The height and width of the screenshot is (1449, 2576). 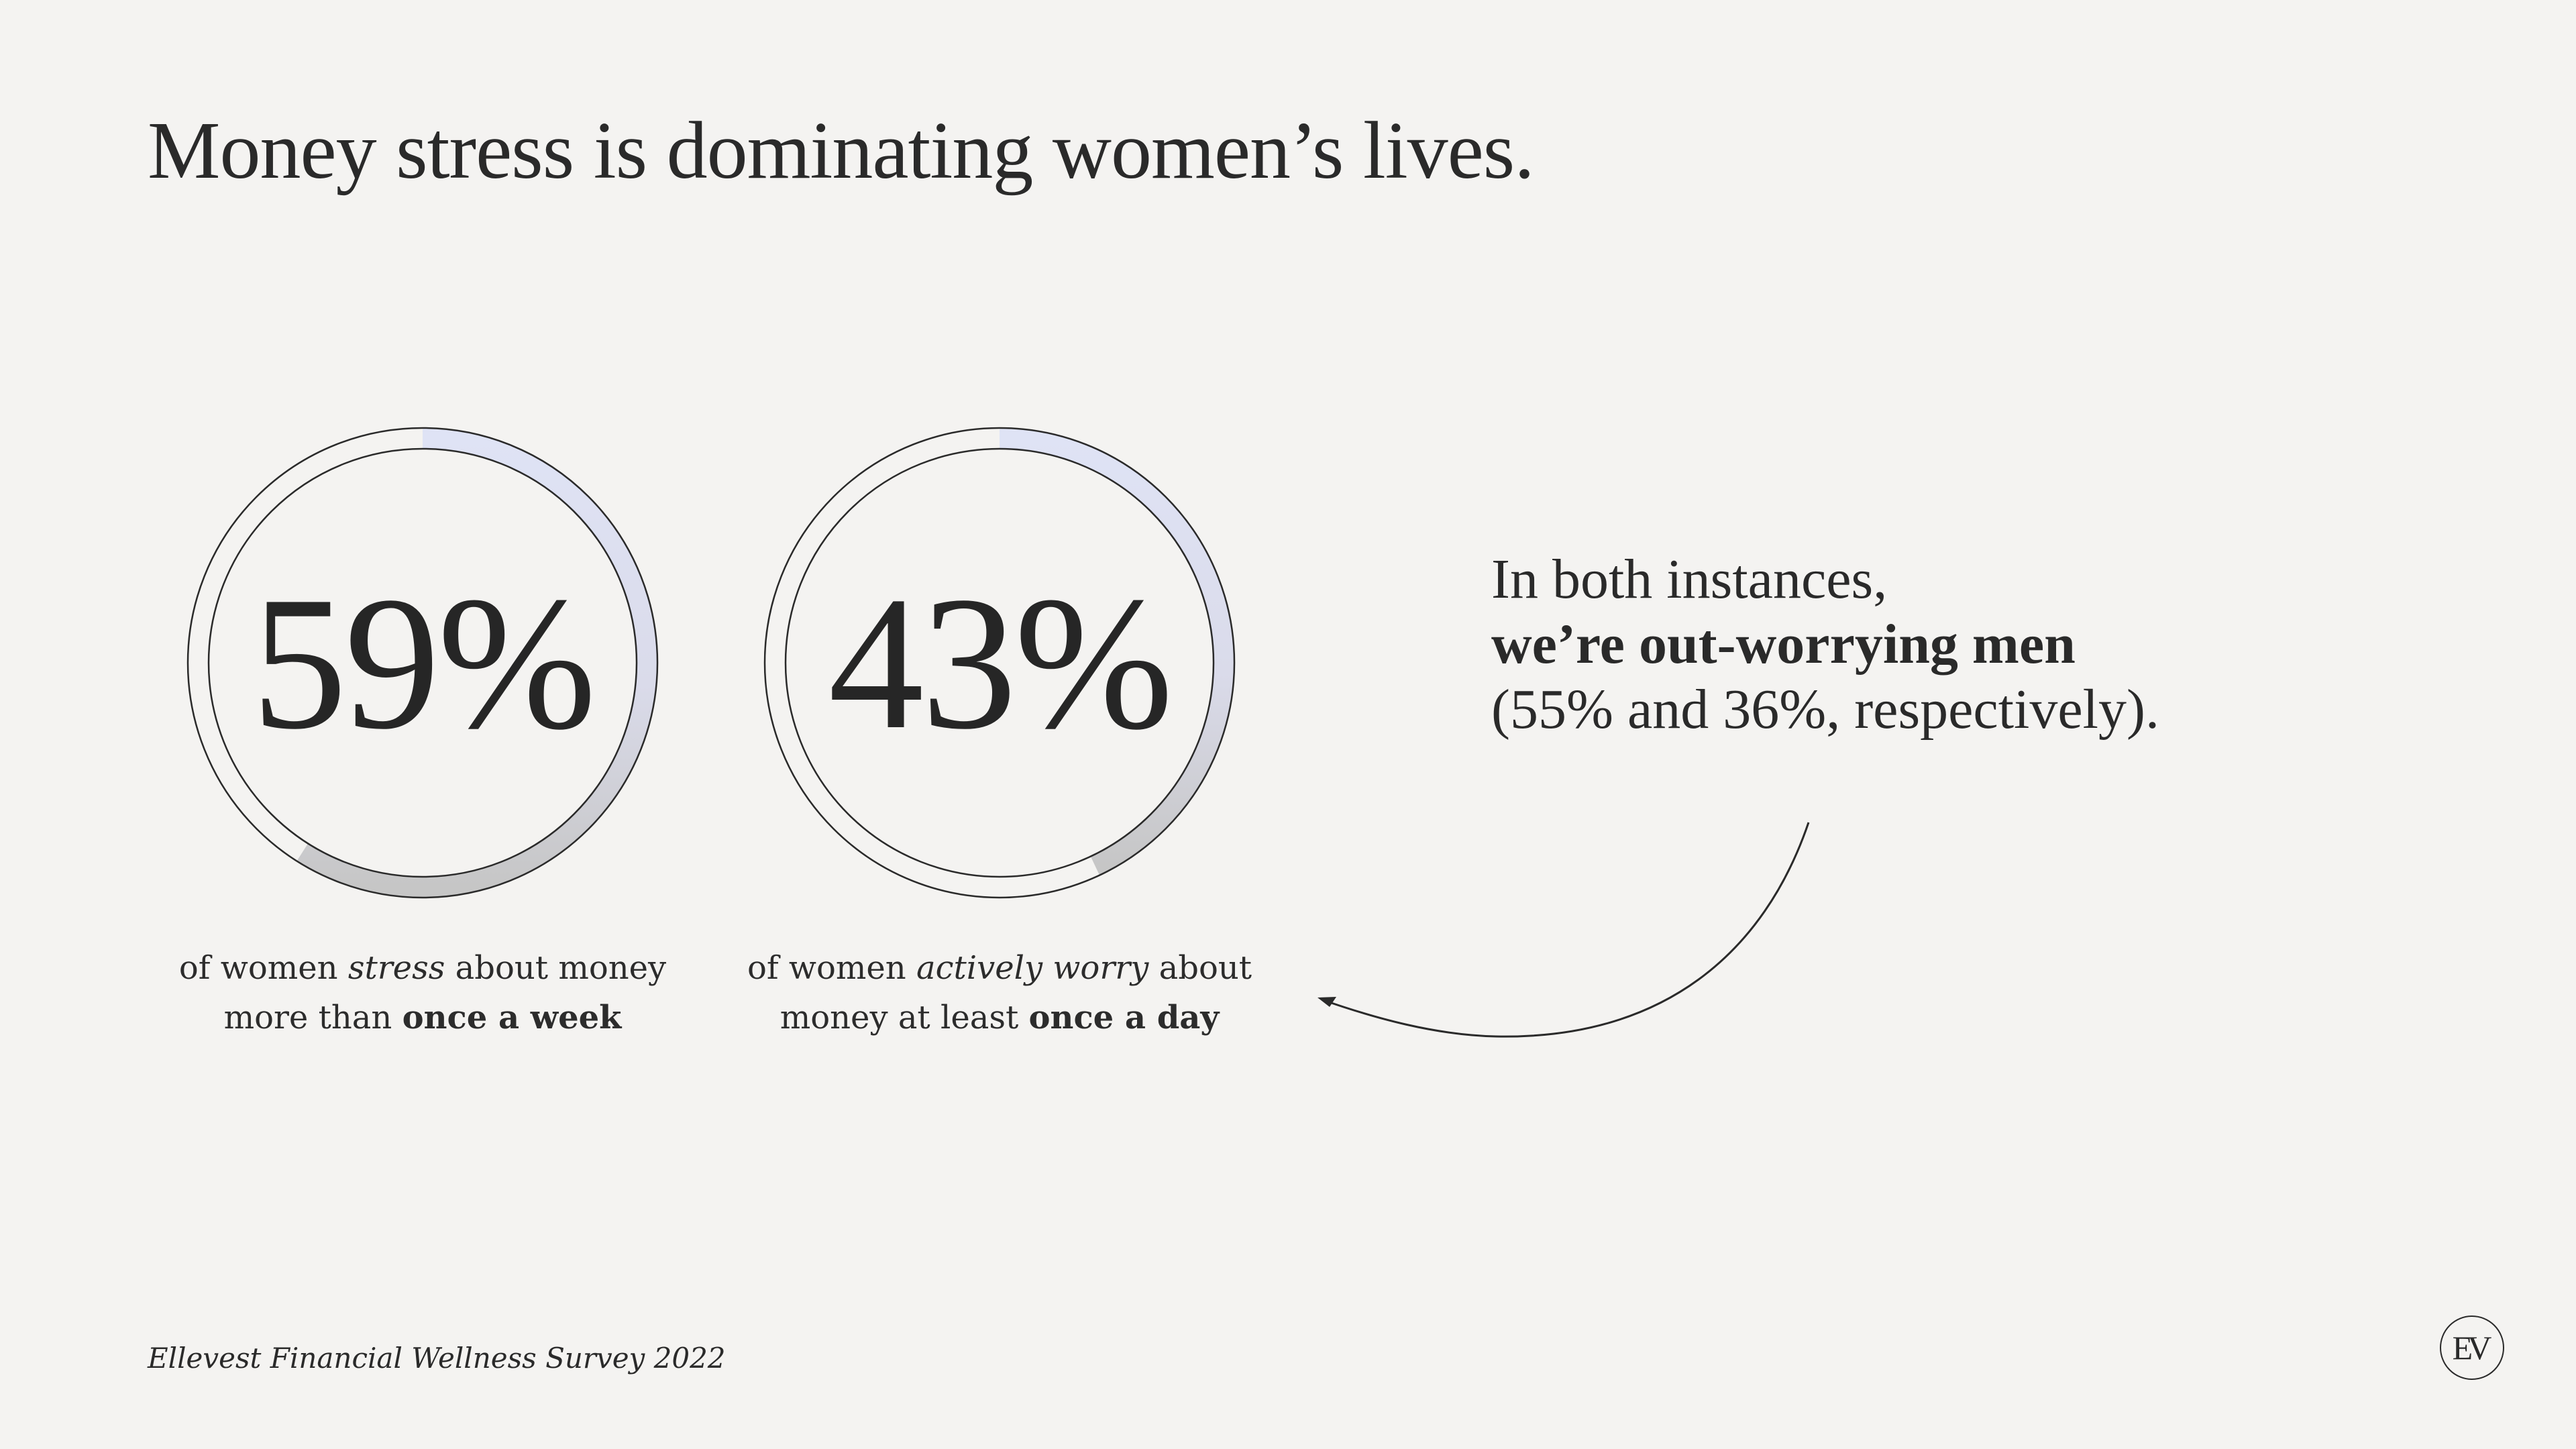 I want to click on caption-bold: once a day, so click(x=1124, y=1017).